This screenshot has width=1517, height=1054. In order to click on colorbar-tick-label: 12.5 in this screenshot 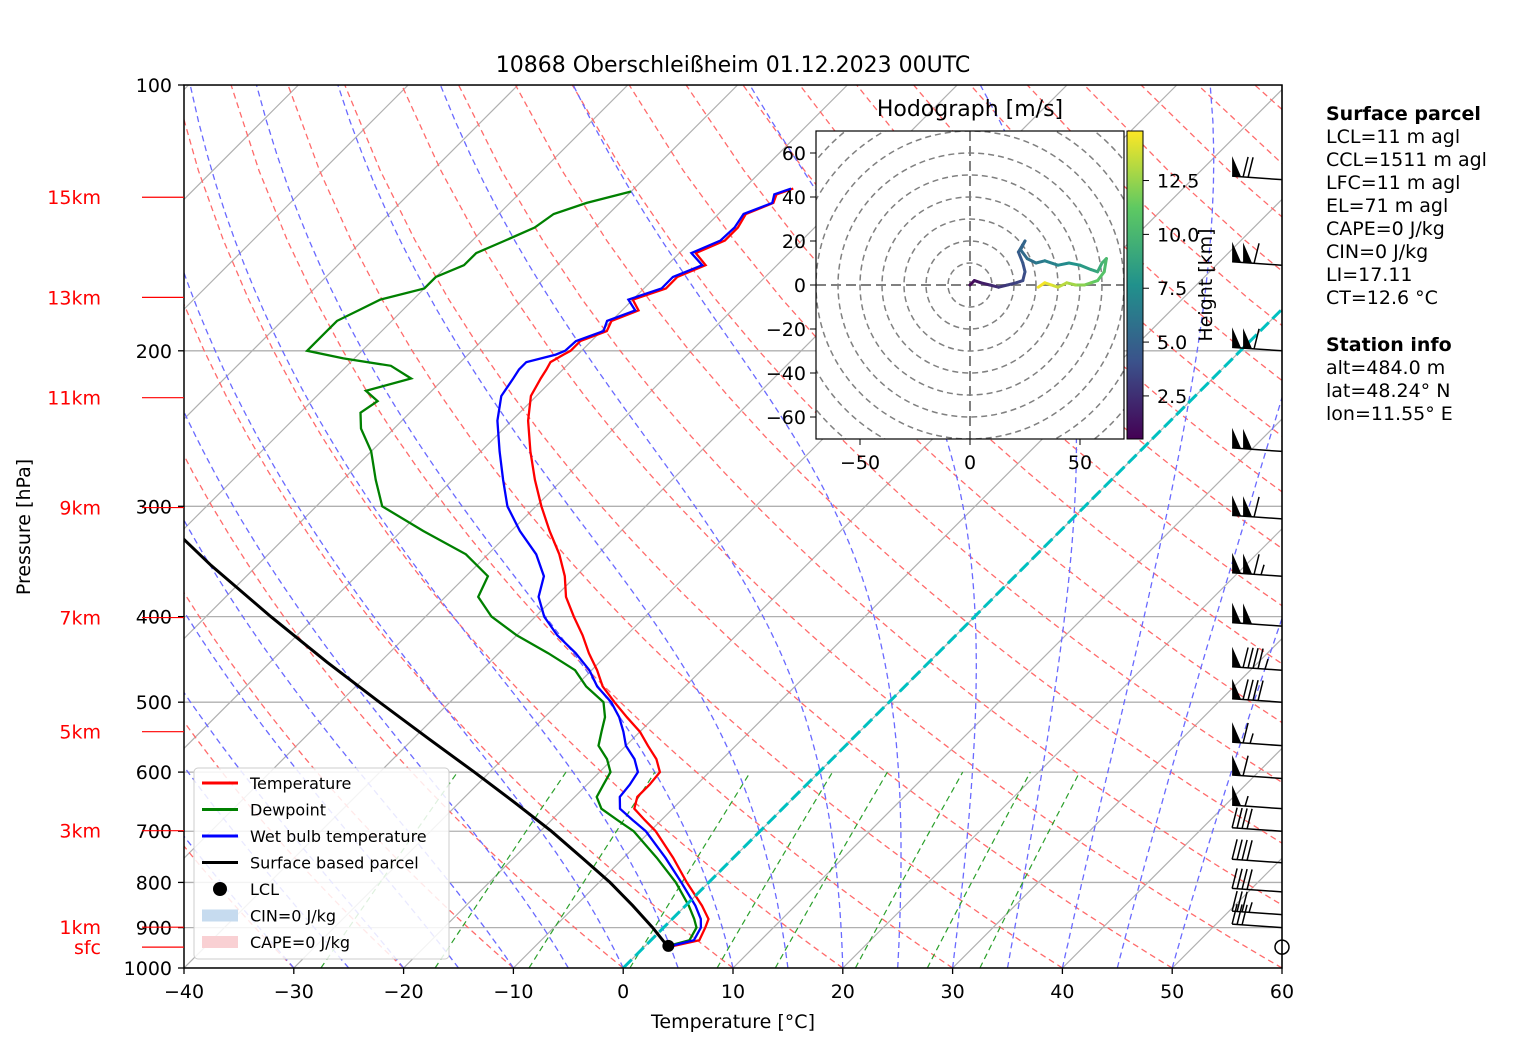, I will do `click(1178, 182)`.